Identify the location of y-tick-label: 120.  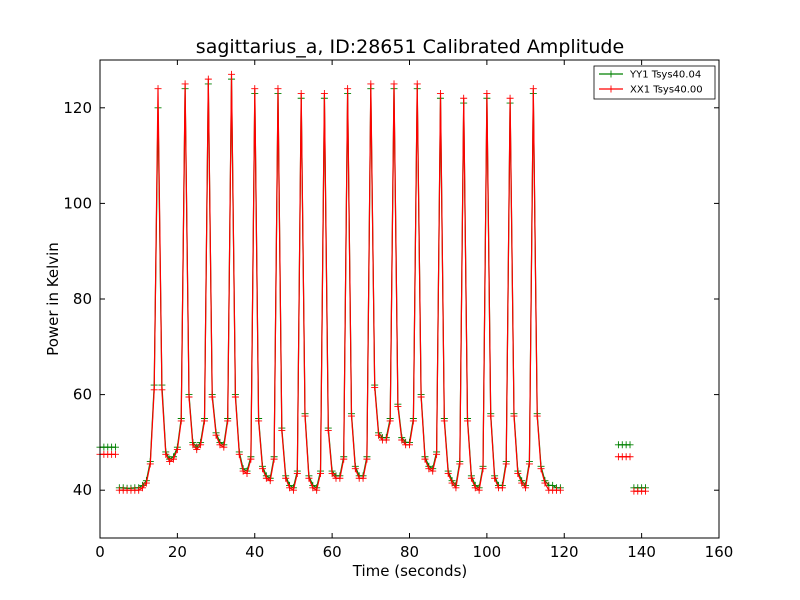
(77, 108).